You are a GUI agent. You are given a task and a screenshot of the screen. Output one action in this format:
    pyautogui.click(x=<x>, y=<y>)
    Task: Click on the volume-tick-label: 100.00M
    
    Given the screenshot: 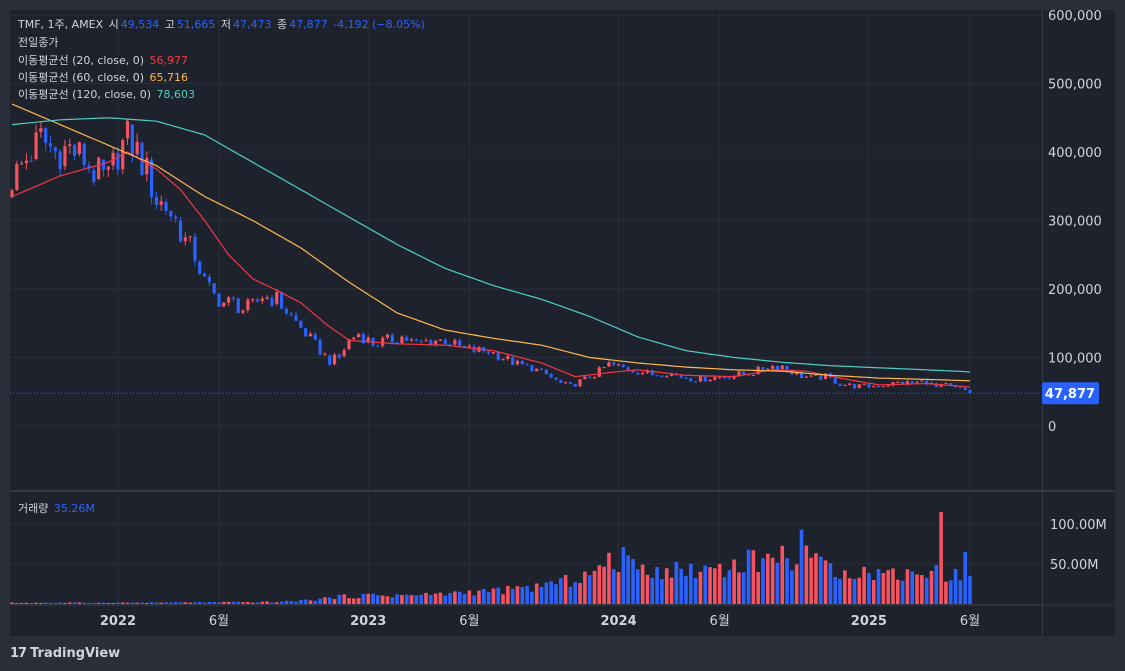 What is the action you would take?
    pyautogui.click(x=1078, y=525)
    